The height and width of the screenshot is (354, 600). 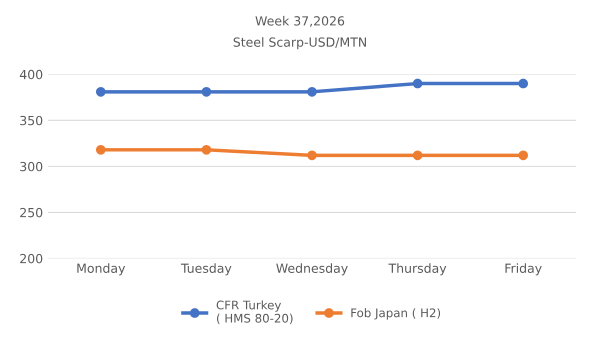 I want to click on legend-label: CFR Turkey ( HMS 80-20), so click(x=254, y=312).